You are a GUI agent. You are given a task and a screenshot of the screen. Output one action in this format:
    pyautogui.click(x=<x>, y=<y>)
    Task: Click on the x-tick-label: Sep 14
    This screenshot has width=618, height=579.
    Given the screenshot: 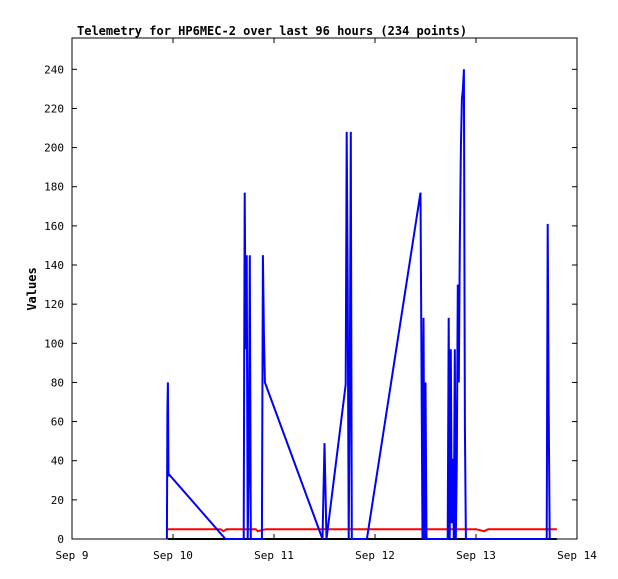 What is the action you would take?
    pyautogui.click(x=577, y=555)
    